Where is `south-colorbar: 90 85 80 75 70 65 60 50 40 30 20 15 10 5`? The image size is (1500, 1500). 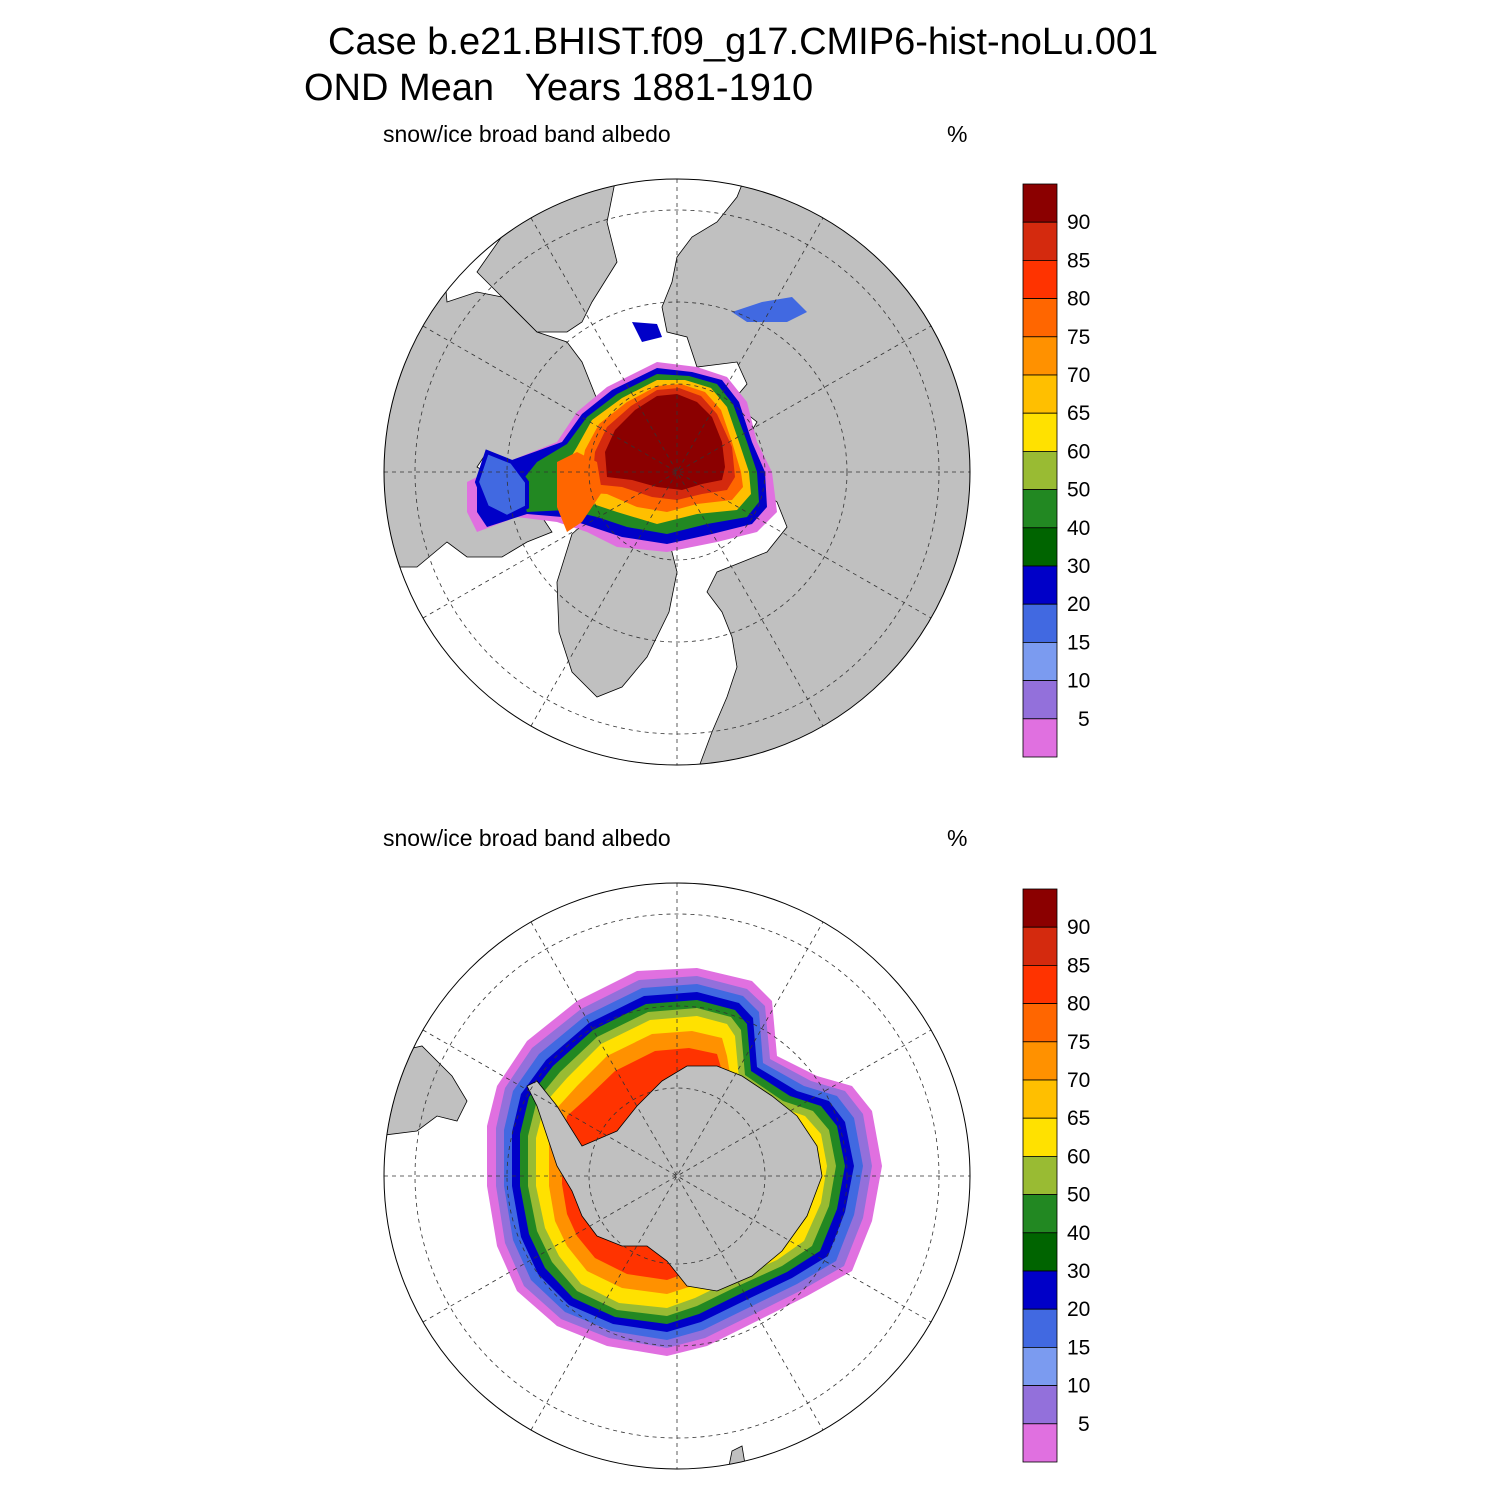 south-colorbar: 90 85 80 75 70 65 60 50 40 30 20 15 10 5 is located at coordinates (1056, 1175).